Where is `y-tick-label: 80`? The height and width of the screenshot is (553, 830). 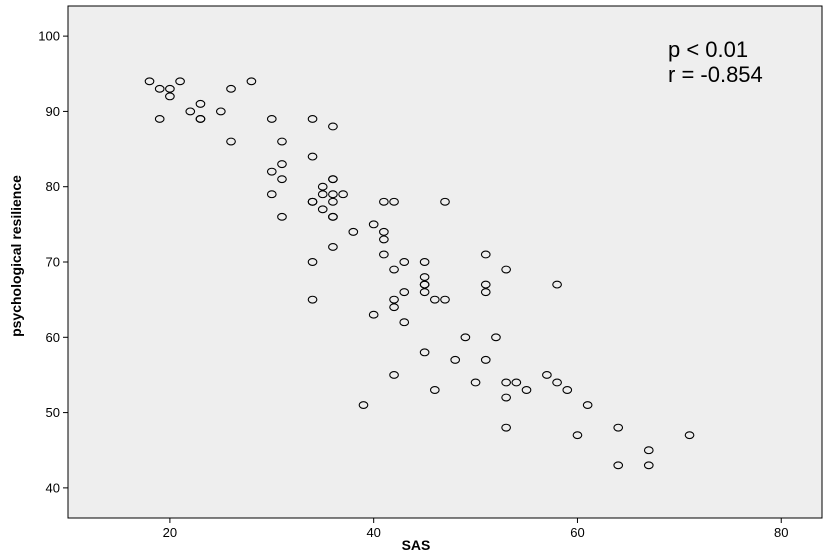
y-tick-label: 80 is located at coordinates (53, 186).